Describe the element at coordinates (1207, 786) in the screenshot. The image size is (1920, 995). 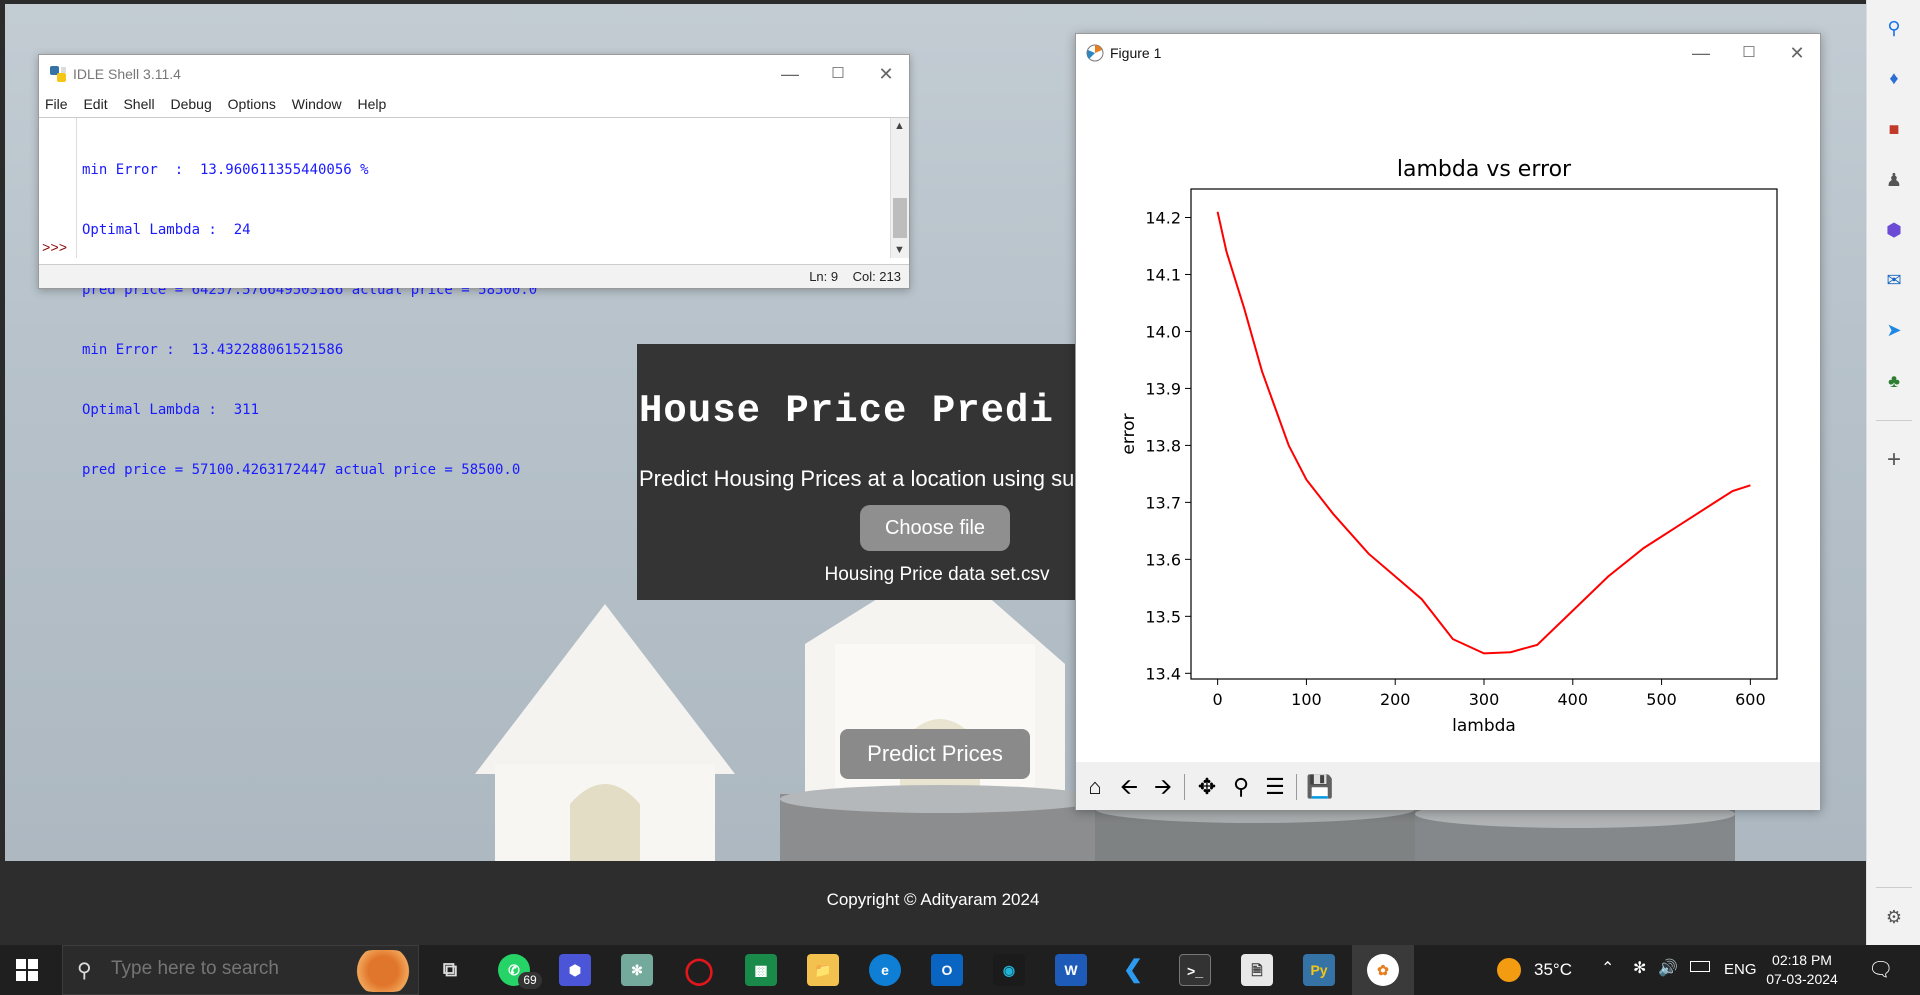
I see `pan-icon: ✥` at that location.